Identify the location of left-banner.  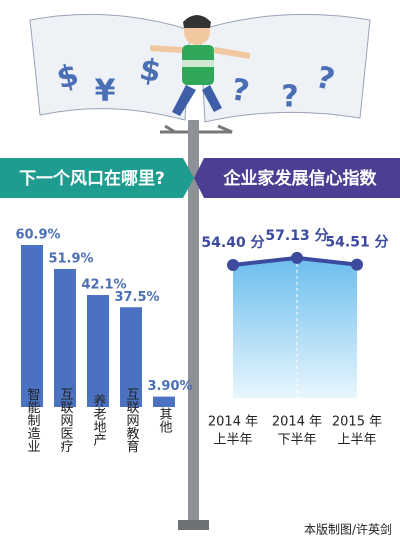
(97, 178).